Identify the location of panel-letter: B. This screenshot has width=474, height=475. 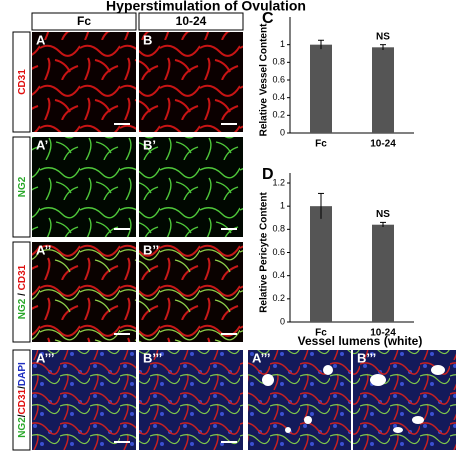
(147, 39).